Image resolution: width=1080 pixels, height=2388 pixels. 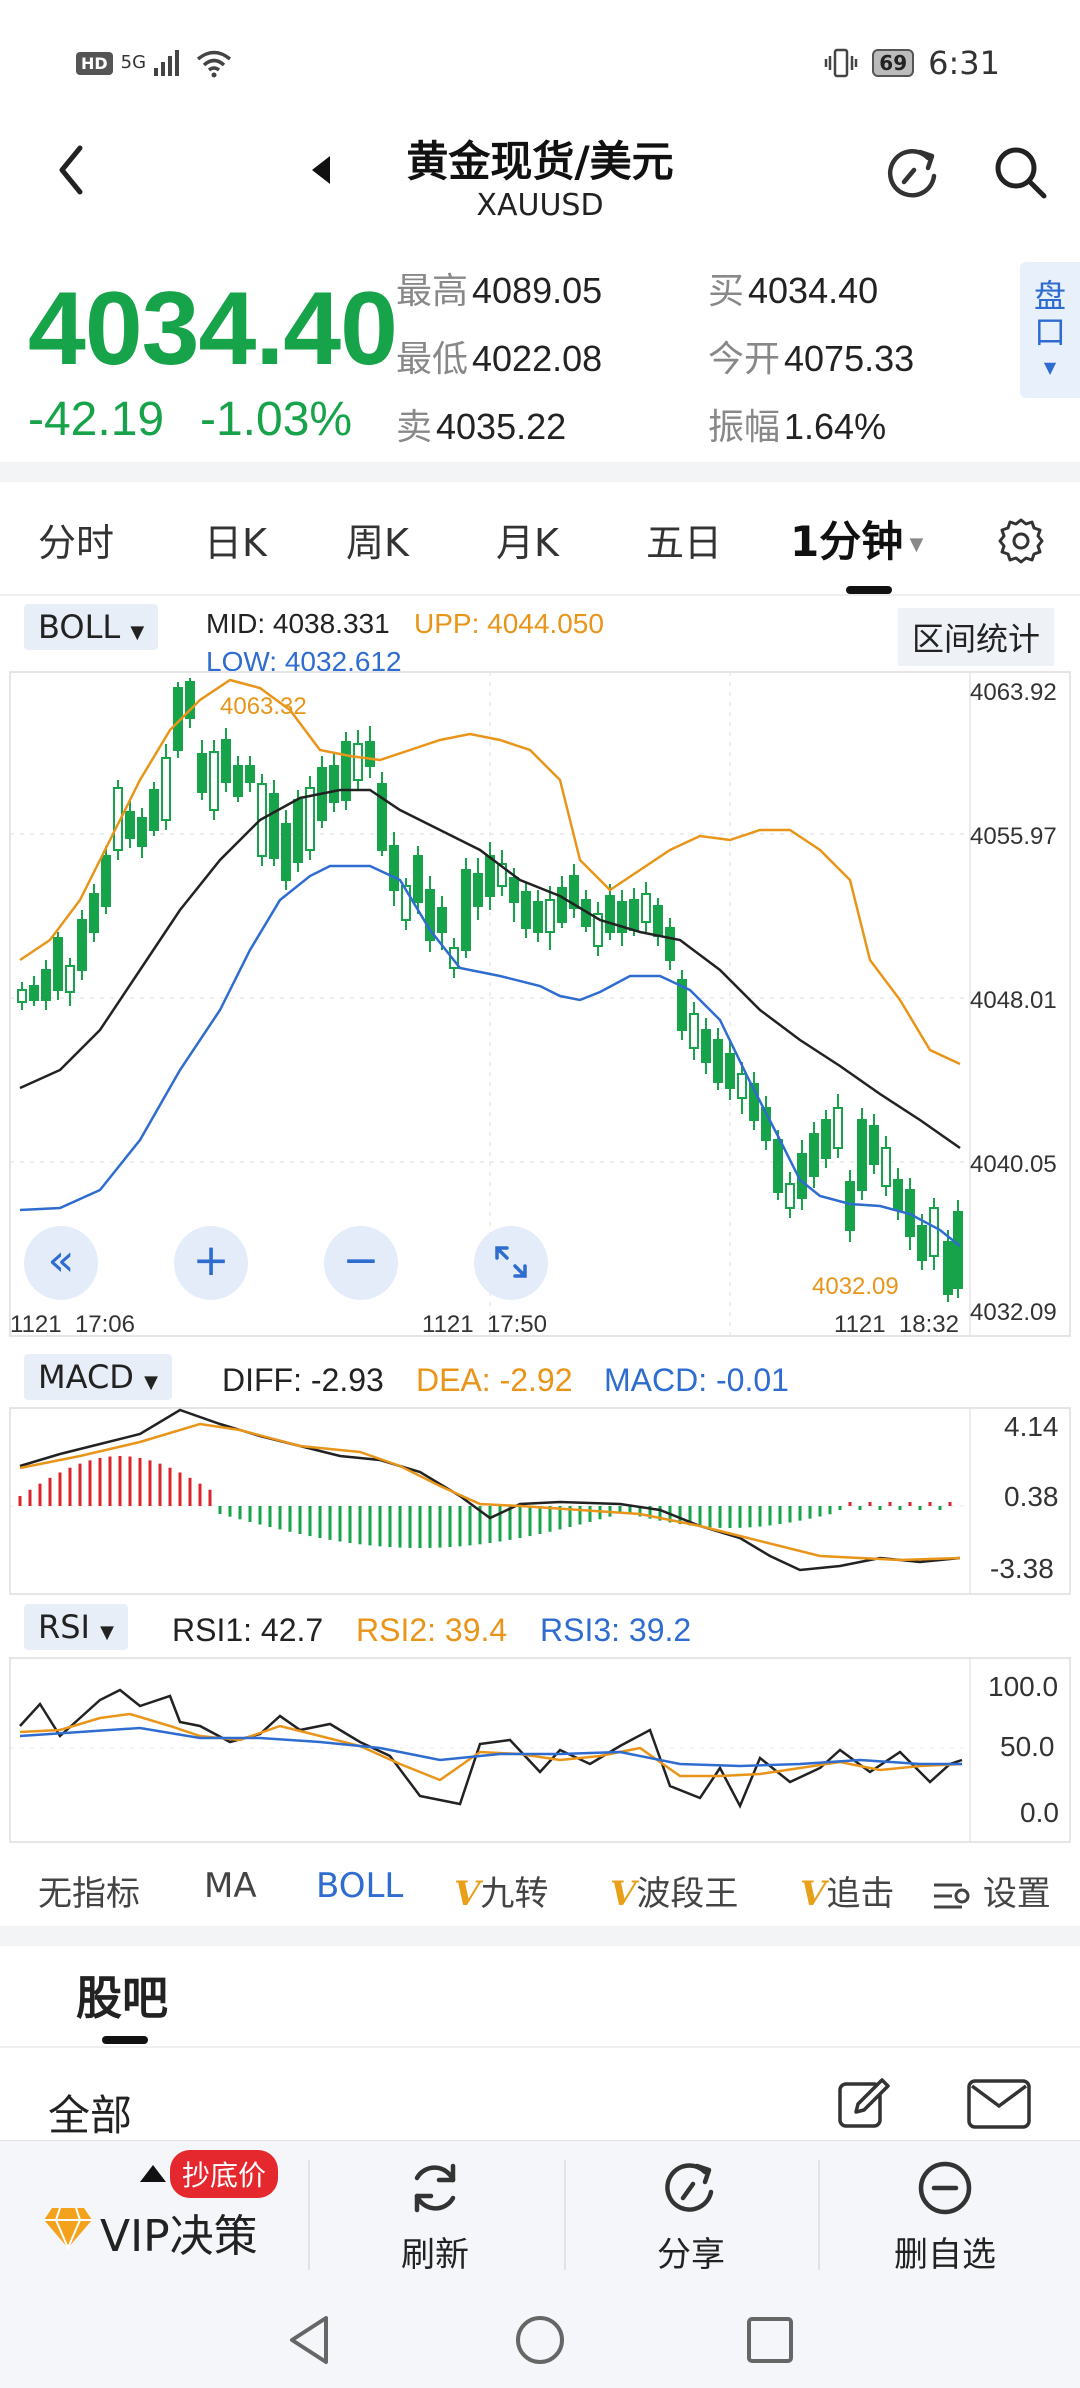 What do you see at coordinates (976, 637) in the screenshot?
I see `range-stats-button: 区间统计` at bounding box center [976, 637].